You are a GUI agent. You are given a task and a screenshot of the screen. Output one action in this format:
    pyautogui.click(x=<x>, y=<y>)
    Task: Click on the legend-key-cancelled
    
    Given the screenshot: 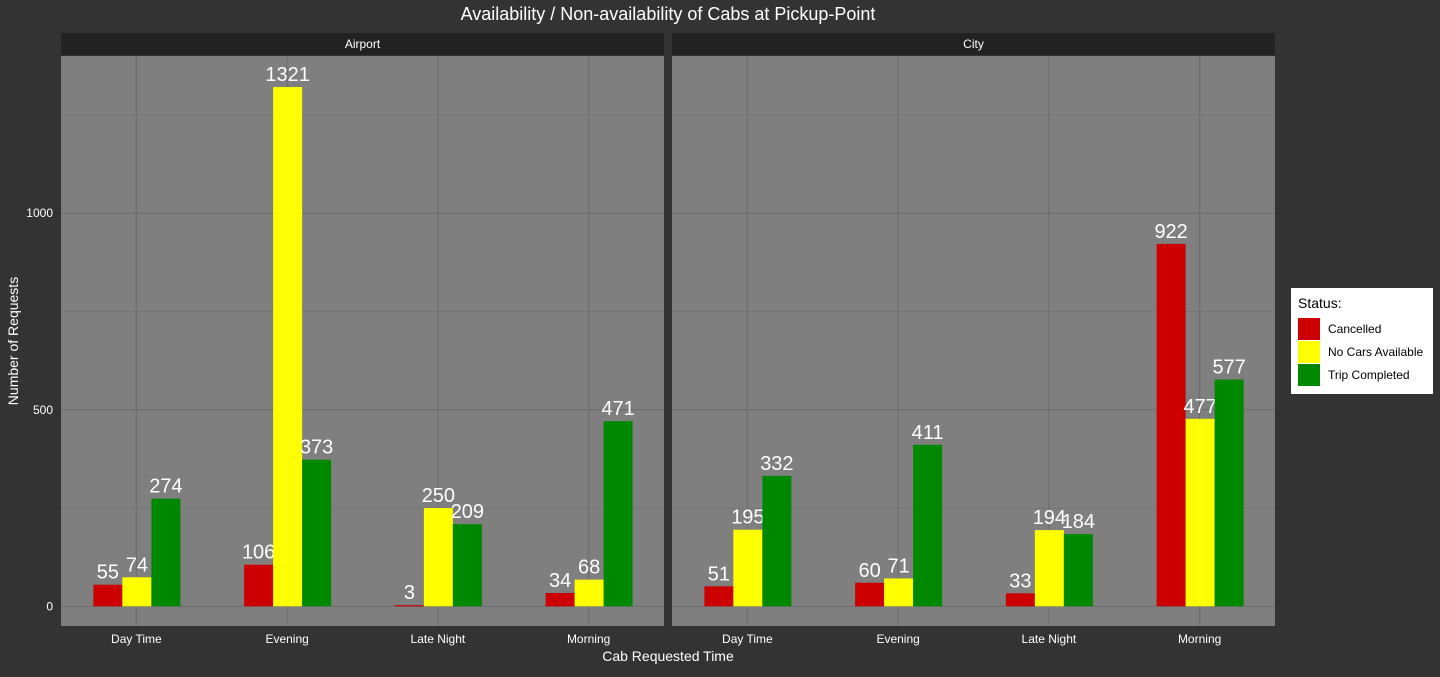 What is the action you would take?
    pyautogui.click(x=1309, y=328)
    